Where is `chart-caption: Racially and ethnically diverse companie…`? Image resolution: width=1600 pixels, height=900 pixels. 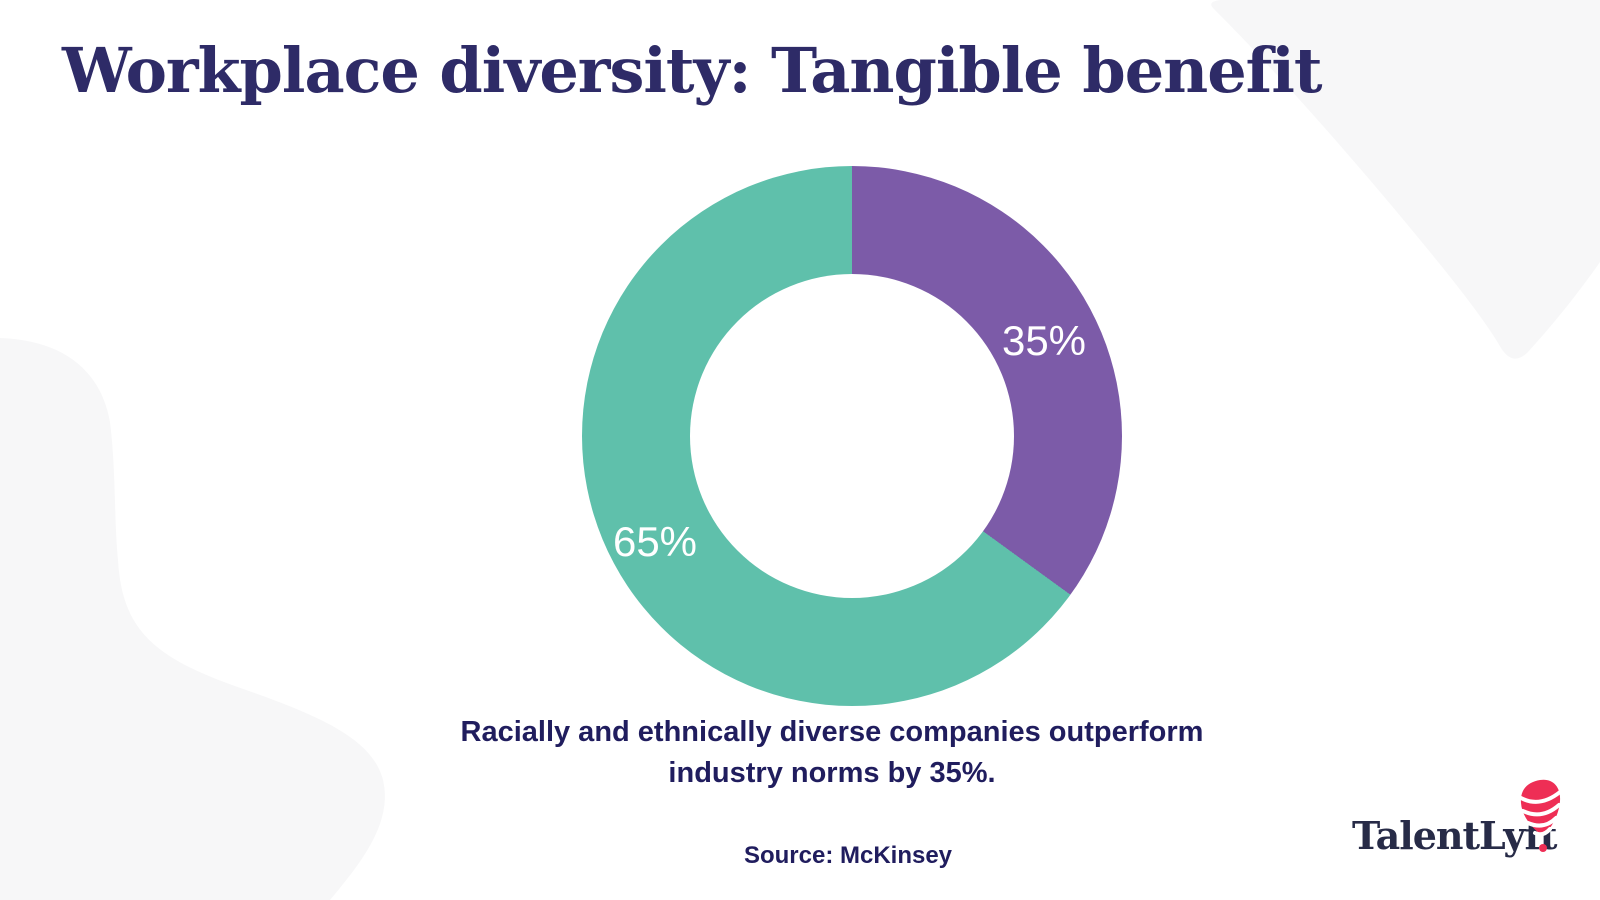 chart-caption: Racially and ethnically diverse companie… is located at coordinates (832, 753).